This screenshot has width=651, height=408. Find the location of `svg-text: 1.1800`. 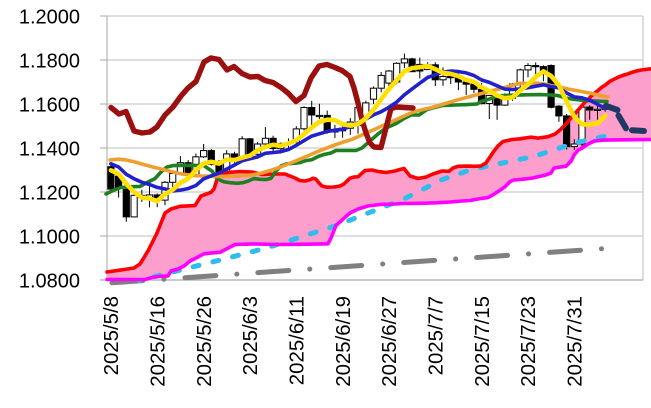

svg-text: 1.1800 is located at coordinates (49, 62).